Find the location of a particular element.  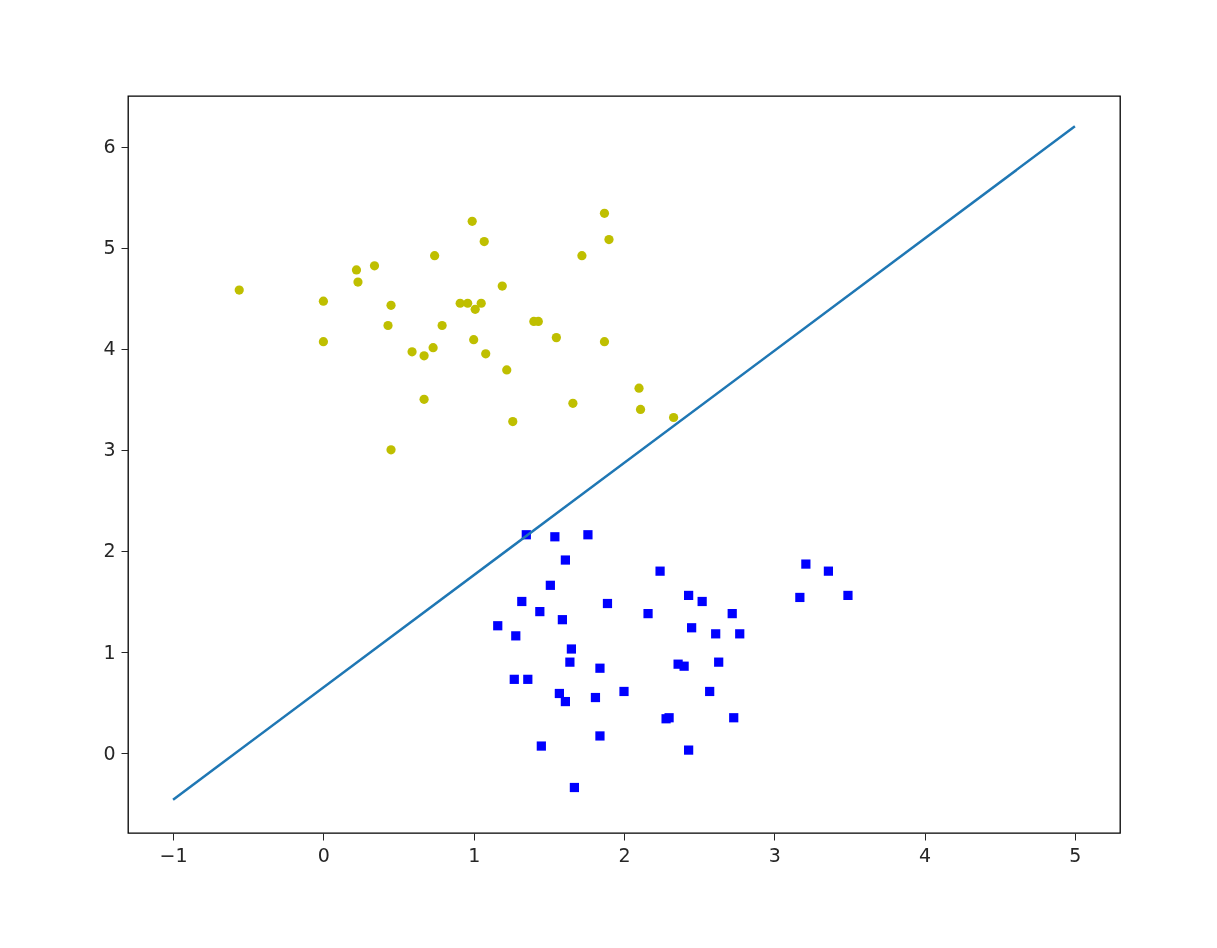

y-tick-label: 6 is located at coordinates (109, 146).